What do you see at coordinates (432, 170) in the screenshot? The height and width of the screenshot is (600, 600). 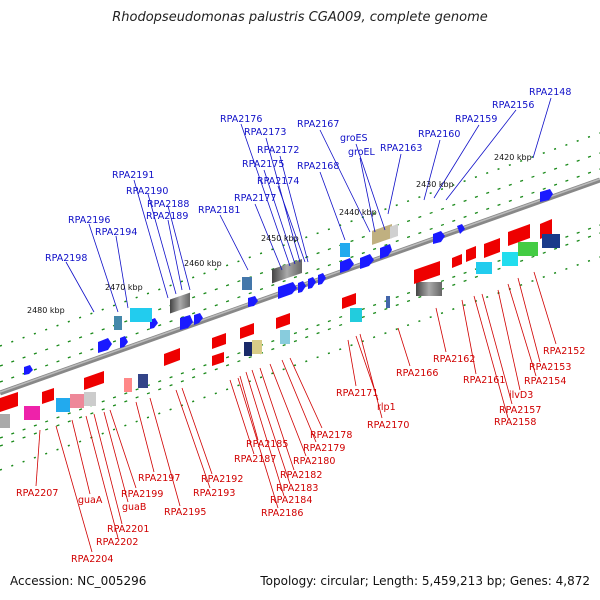 I see `leader-rpa2160` at bounding box center [432, 170].